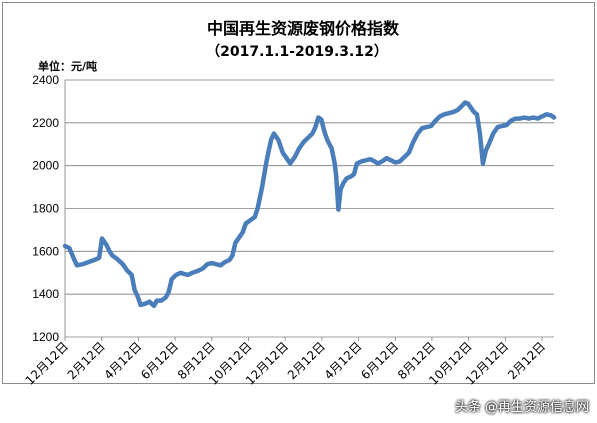  Describe the element at coordinates (67, 66) in the screenshot. I see `y-axis-unit-label: 单位：元/吨` at that location.